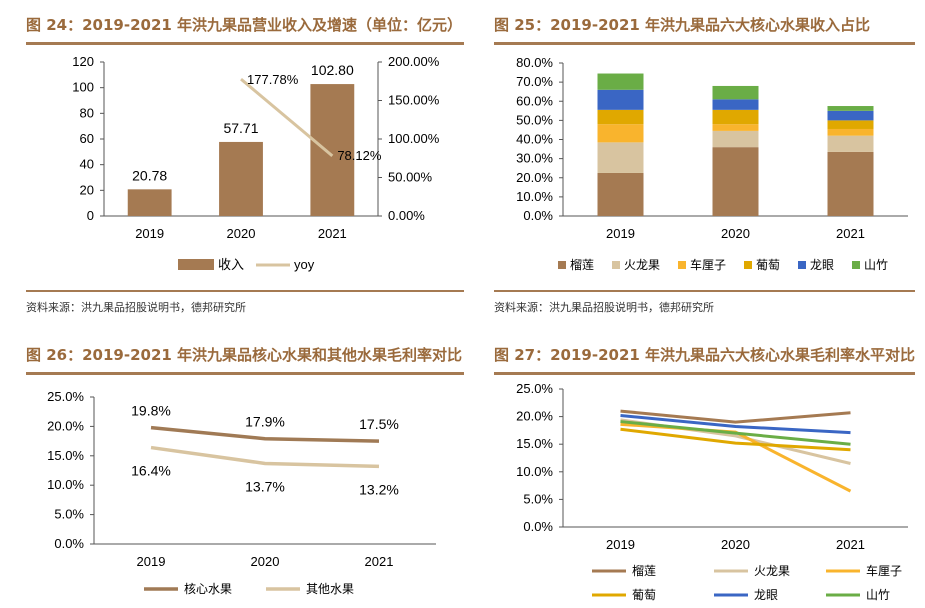 The width and height of the screenshot is (925, 608). Describe the element at coordinates (265, 457) in the screenshot. I see `line-other-fruit` at that location.